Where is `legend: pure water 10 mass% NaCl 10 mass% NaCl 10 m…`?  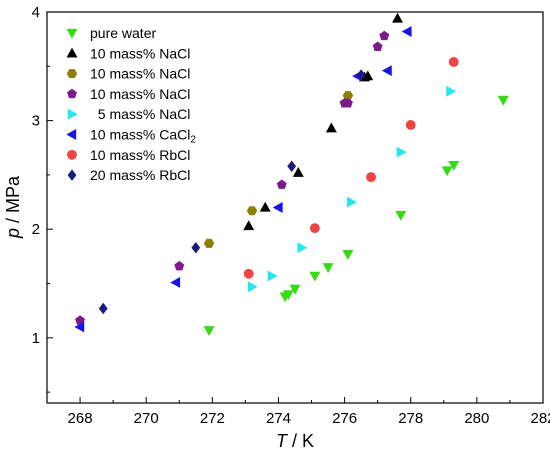
legend: pure water 10 mass% NaCl 10 mass% NaCl 10 m… is located at coordinates (131, 104).